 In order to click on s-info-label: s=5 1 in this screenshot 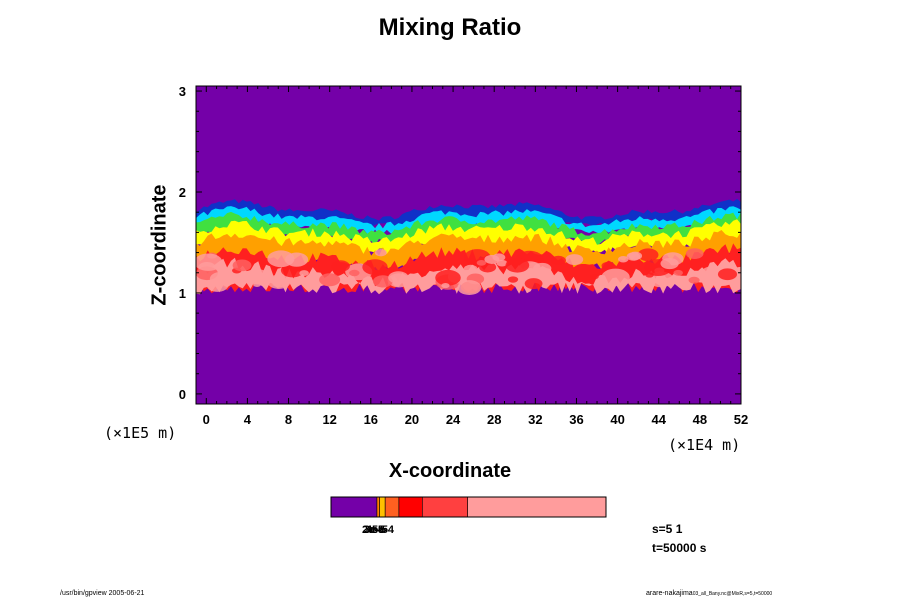, I will do `click(667, 529)`.